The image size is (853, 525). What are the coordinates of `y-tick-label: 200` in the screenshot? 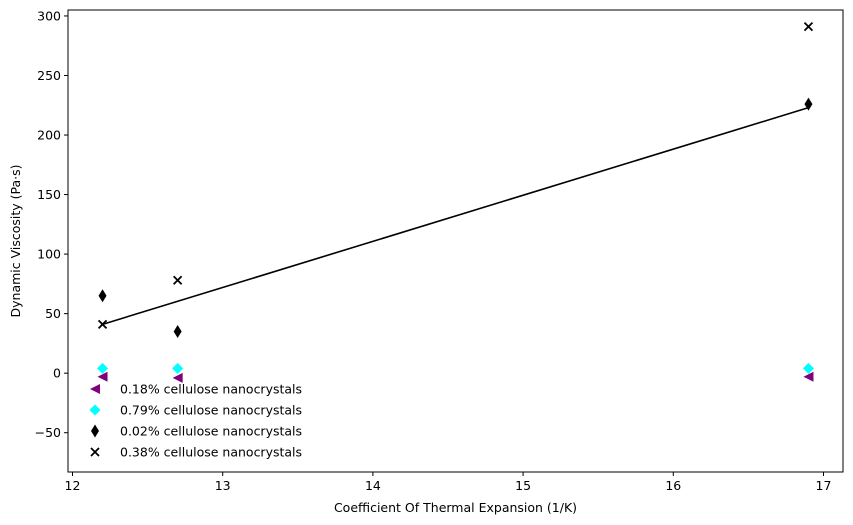 It's located at (49, 135).